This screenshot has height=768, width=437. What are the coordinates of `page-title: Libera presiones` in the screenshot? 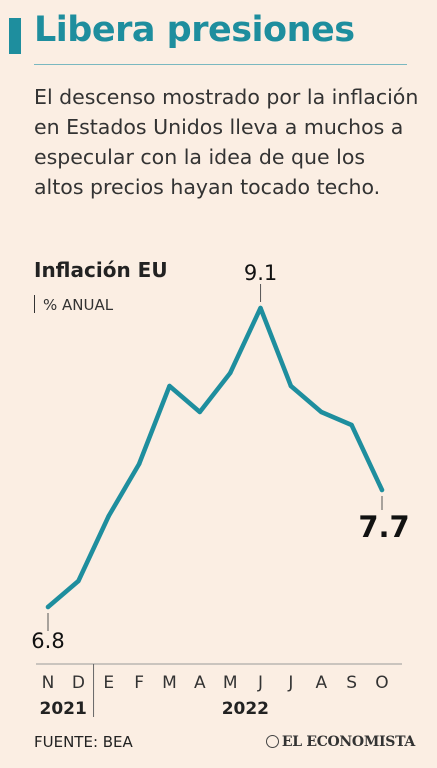 It's located at (194, 30).